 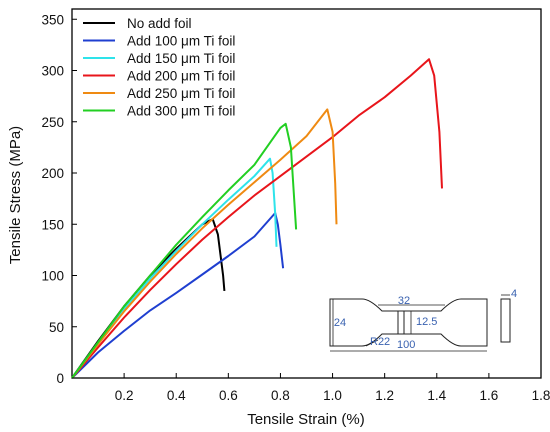 What do you see at coordinates (406, 345) in the screenshot?
I see `dim-100-label: 100` at bounding box center [406, 345].